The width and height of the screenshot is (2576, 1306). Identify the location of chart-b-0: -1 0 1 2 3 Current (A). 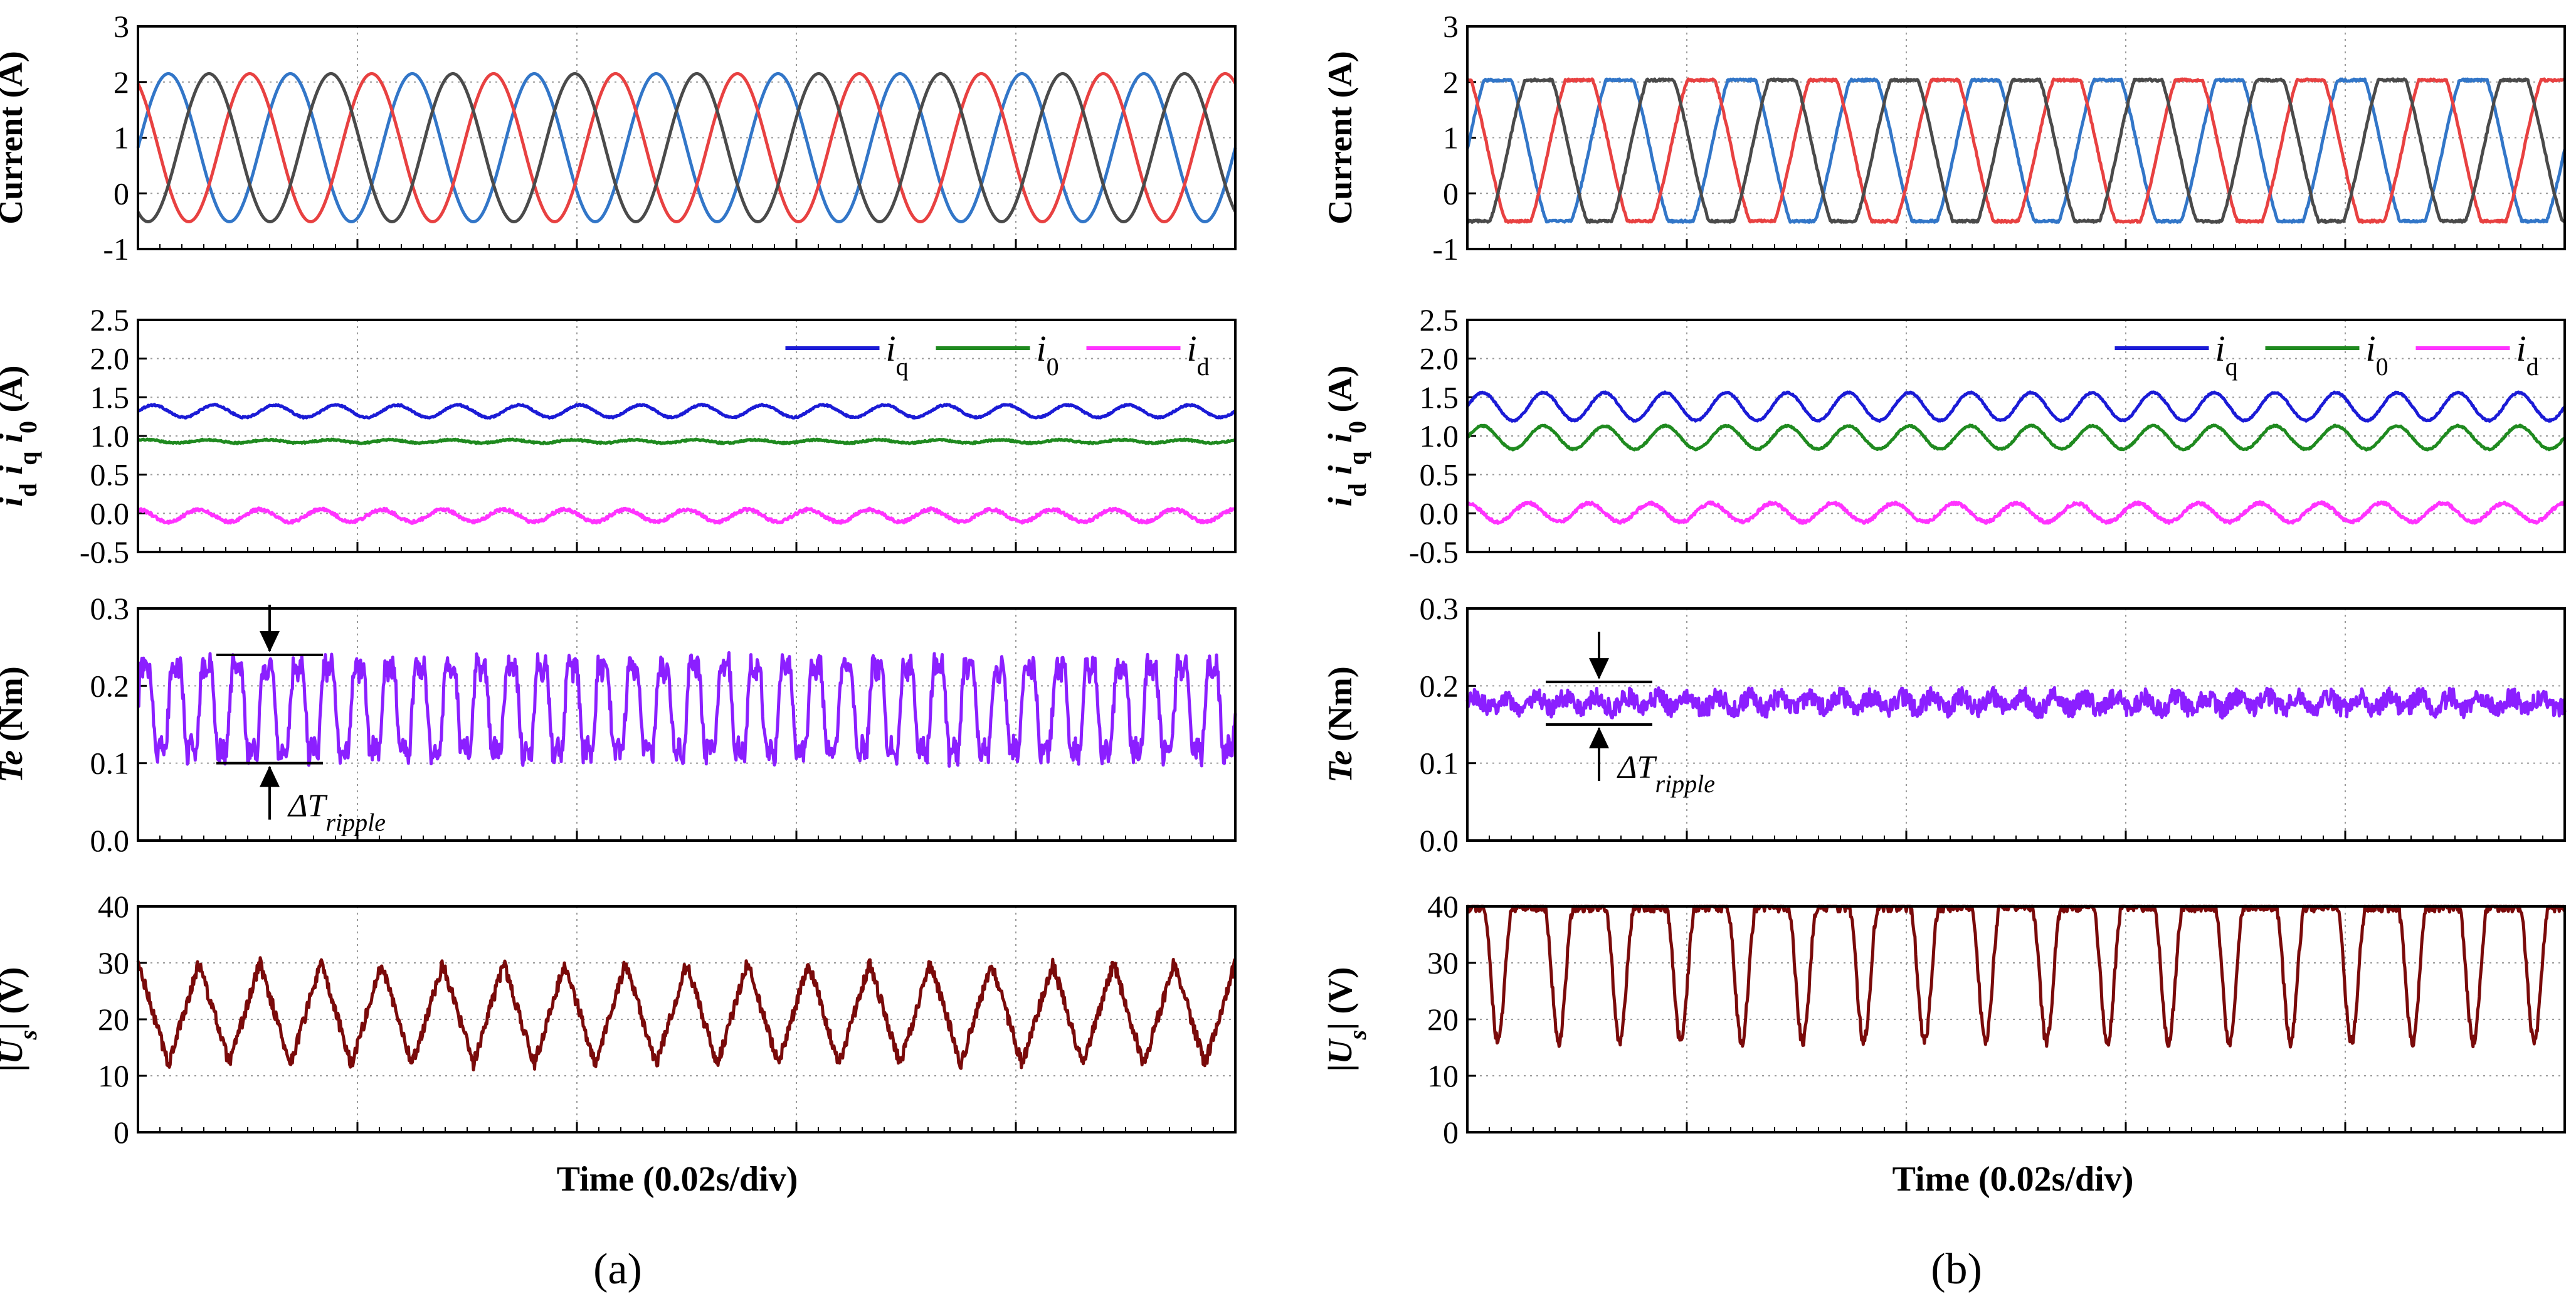
(1944, 138).